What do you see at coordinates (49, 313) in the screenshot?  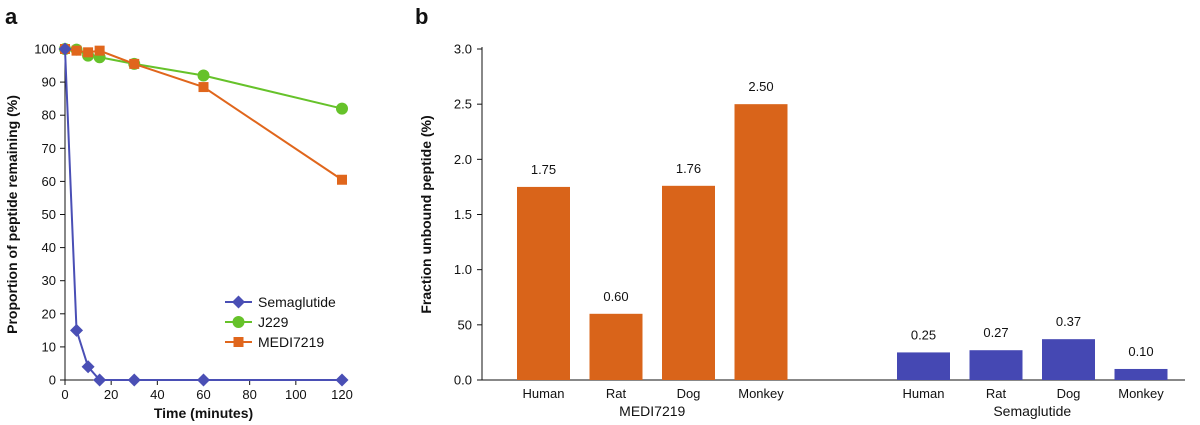 I see `y-tick-label: 20` at bounding box center [49, 313].